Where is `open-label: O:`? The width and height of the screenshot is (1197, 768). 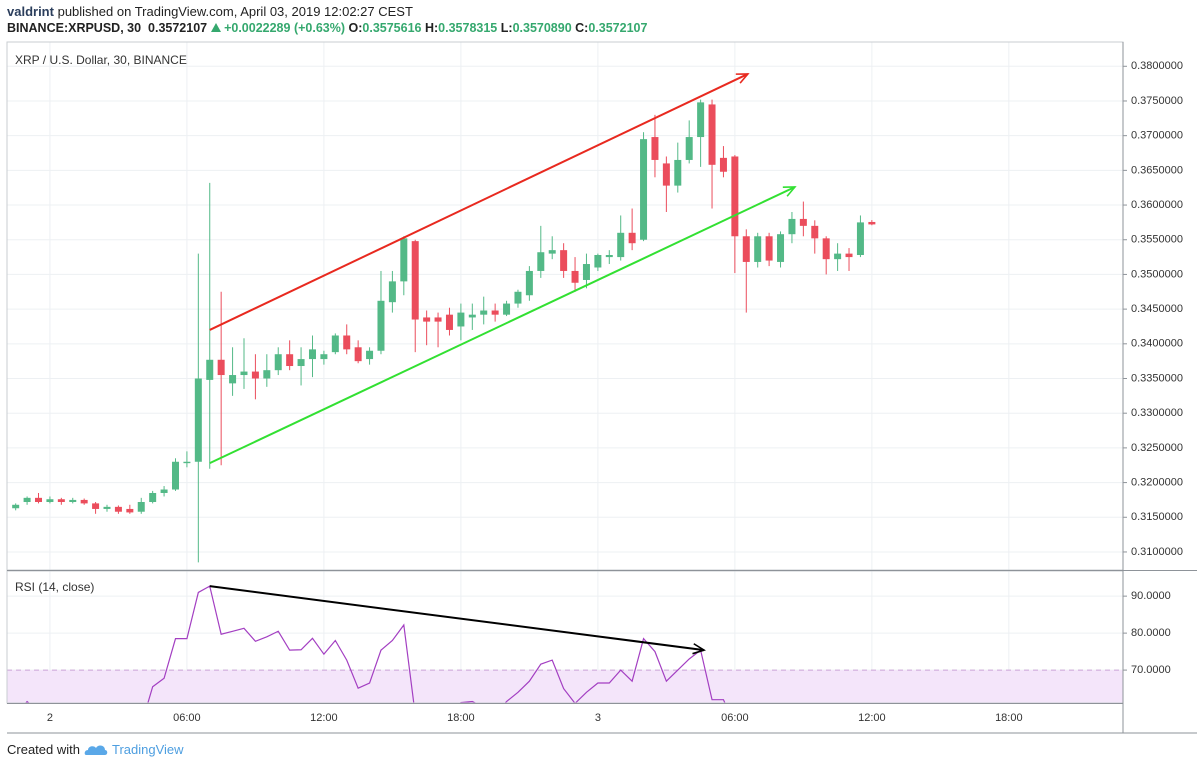
open-label: O: is located at coordinates (355, 28).